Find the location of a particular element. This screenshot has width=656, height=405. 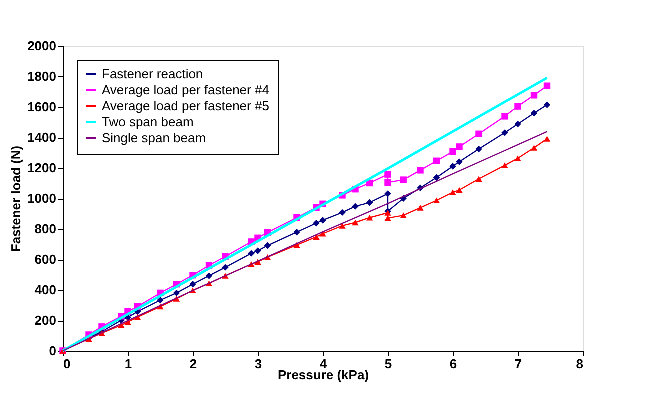

legend-label: Fastener reaction is located at coordinates (153, 74).